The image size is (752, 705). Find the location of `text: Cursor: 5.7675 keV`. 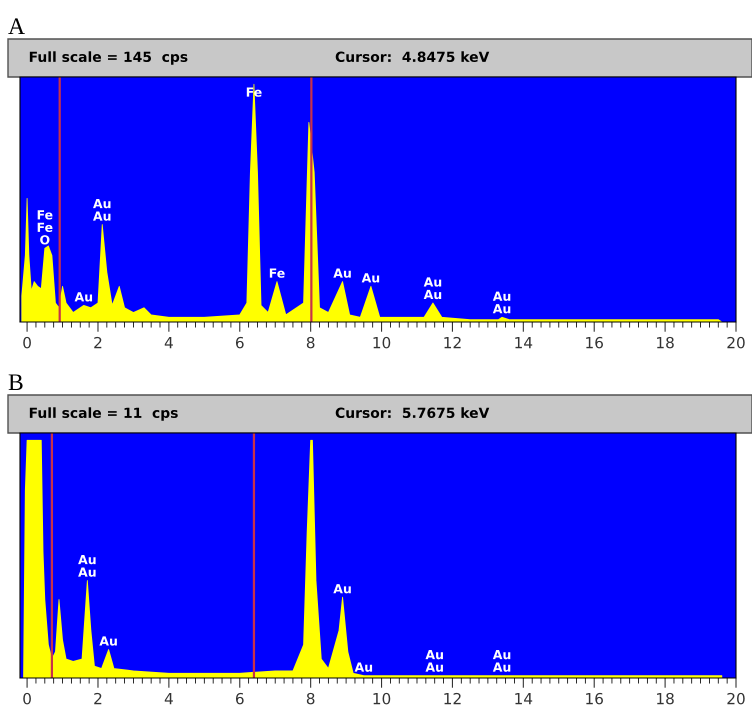

text: Cursor: 5.7675 keV is located at coordinates (413, 412).